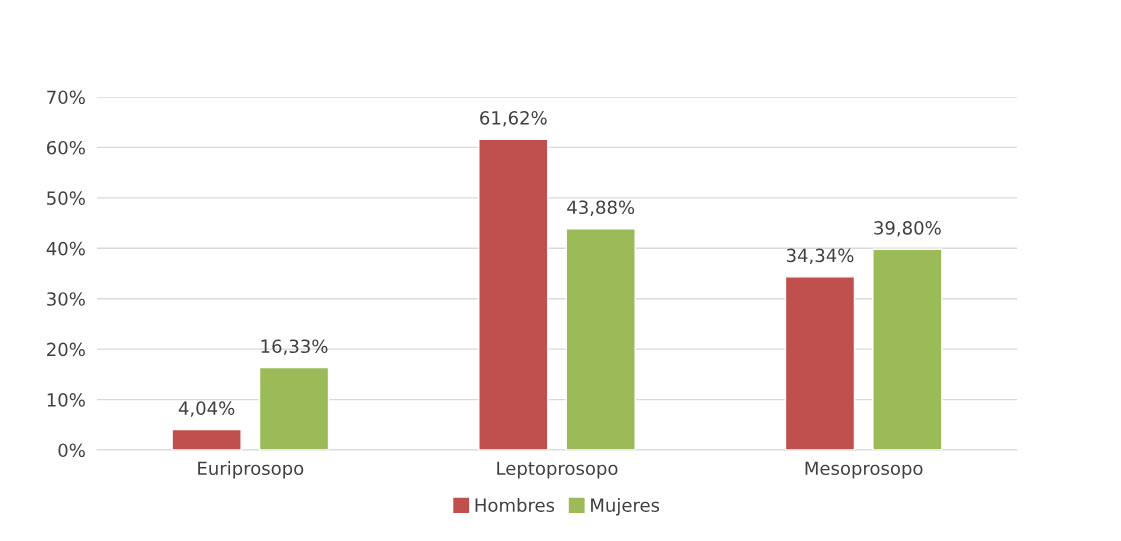 The width and height of the screenshot is (1121, 541). I want to click on y-tick-label: 60%, so click(66, 147).